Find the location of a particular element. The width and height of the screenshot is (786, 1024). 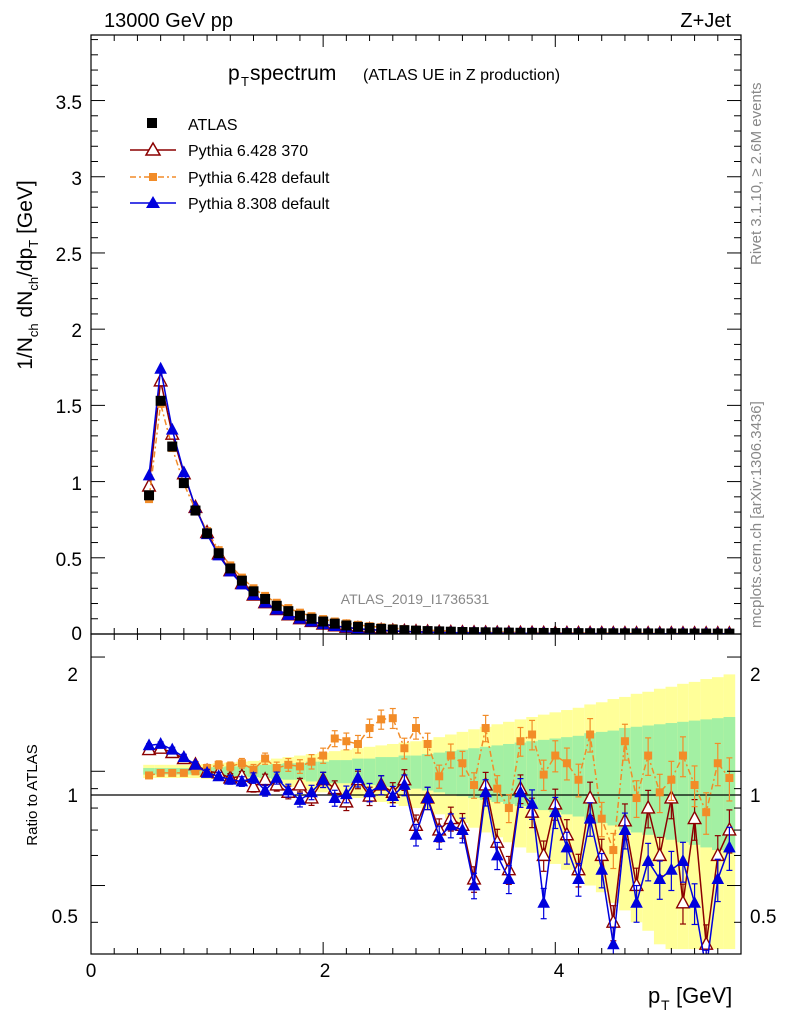

ratio-tick-0.5-right: 0.5 is located at coordinates (763, 917).